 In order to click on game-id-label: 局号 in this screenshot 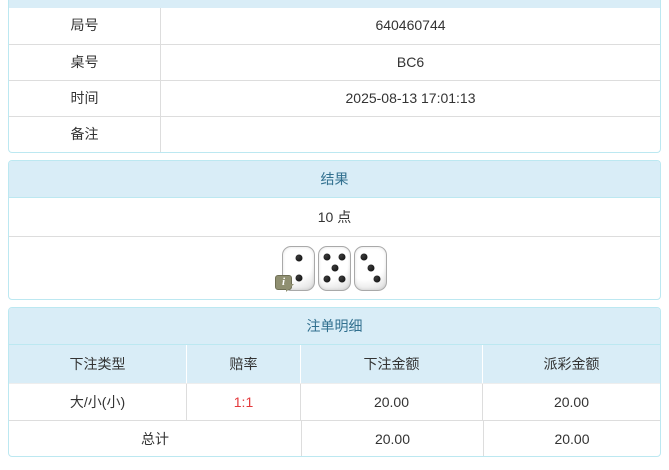, I will do `click(85, 26)`.